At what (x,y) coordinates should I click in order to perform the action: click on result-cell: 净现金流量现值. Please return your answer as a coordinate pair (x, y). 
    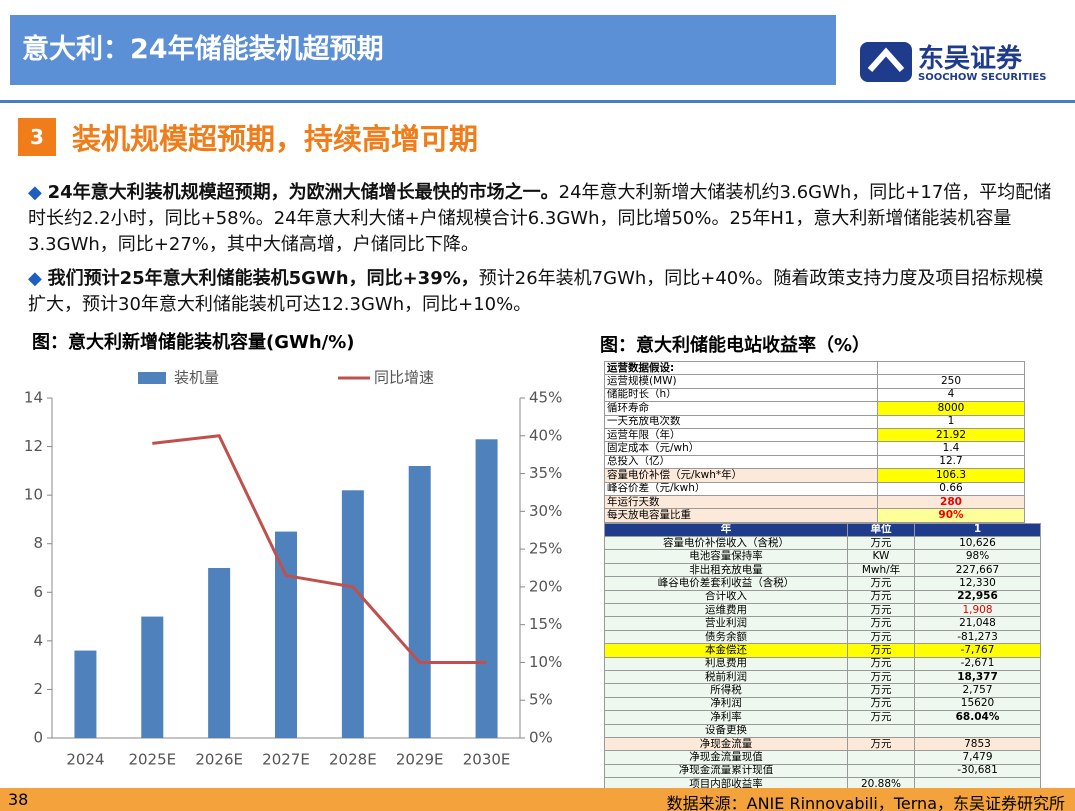
    Looking at the image, I should click on (726, 757).